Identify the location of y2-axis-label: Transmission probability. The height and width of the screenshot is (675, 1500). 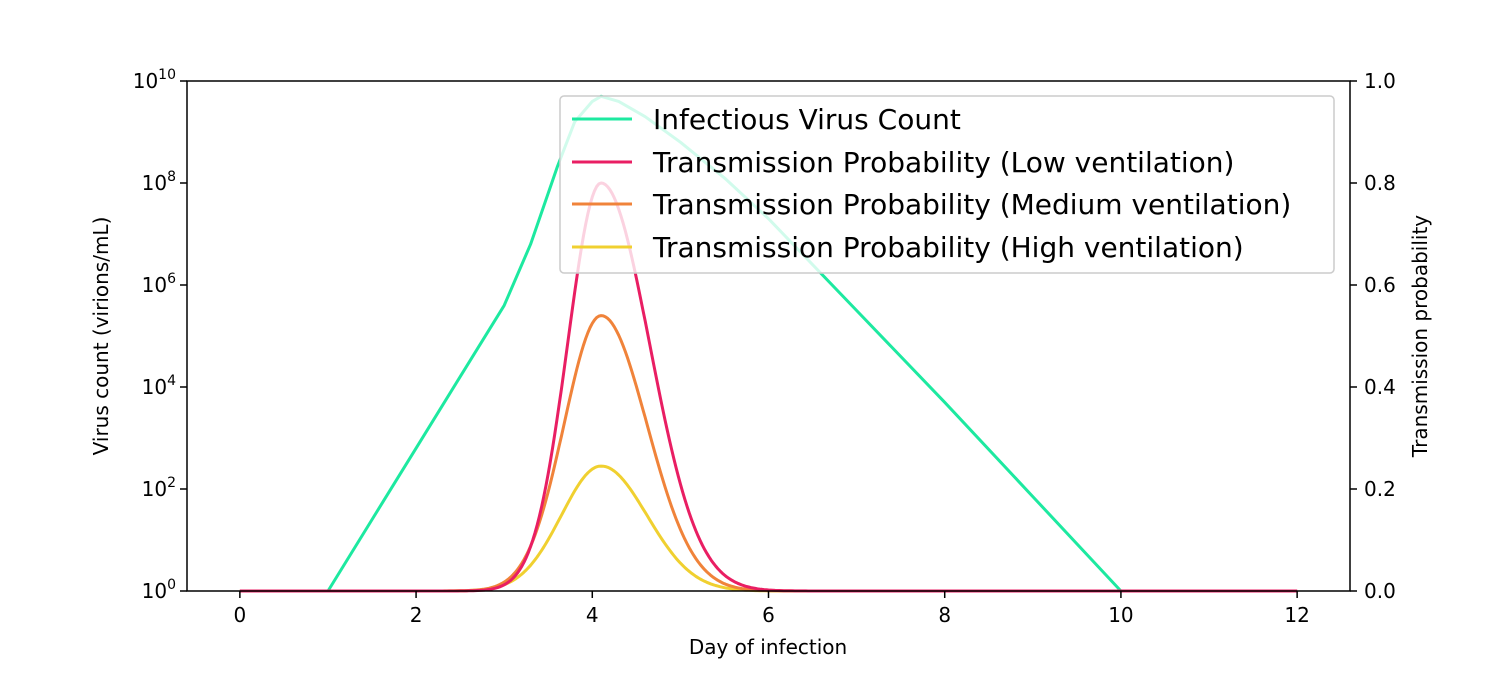
(1420, 336).